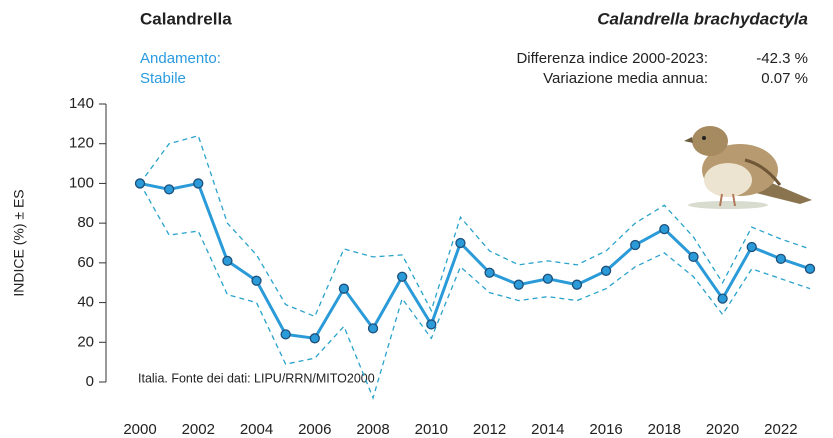 The width and height of the screenshot is (833, 438). What do you see at coordinates (547, 429) in the screenshot?
I see `x-tick-label: 2014` at bounding box center [547, 429].